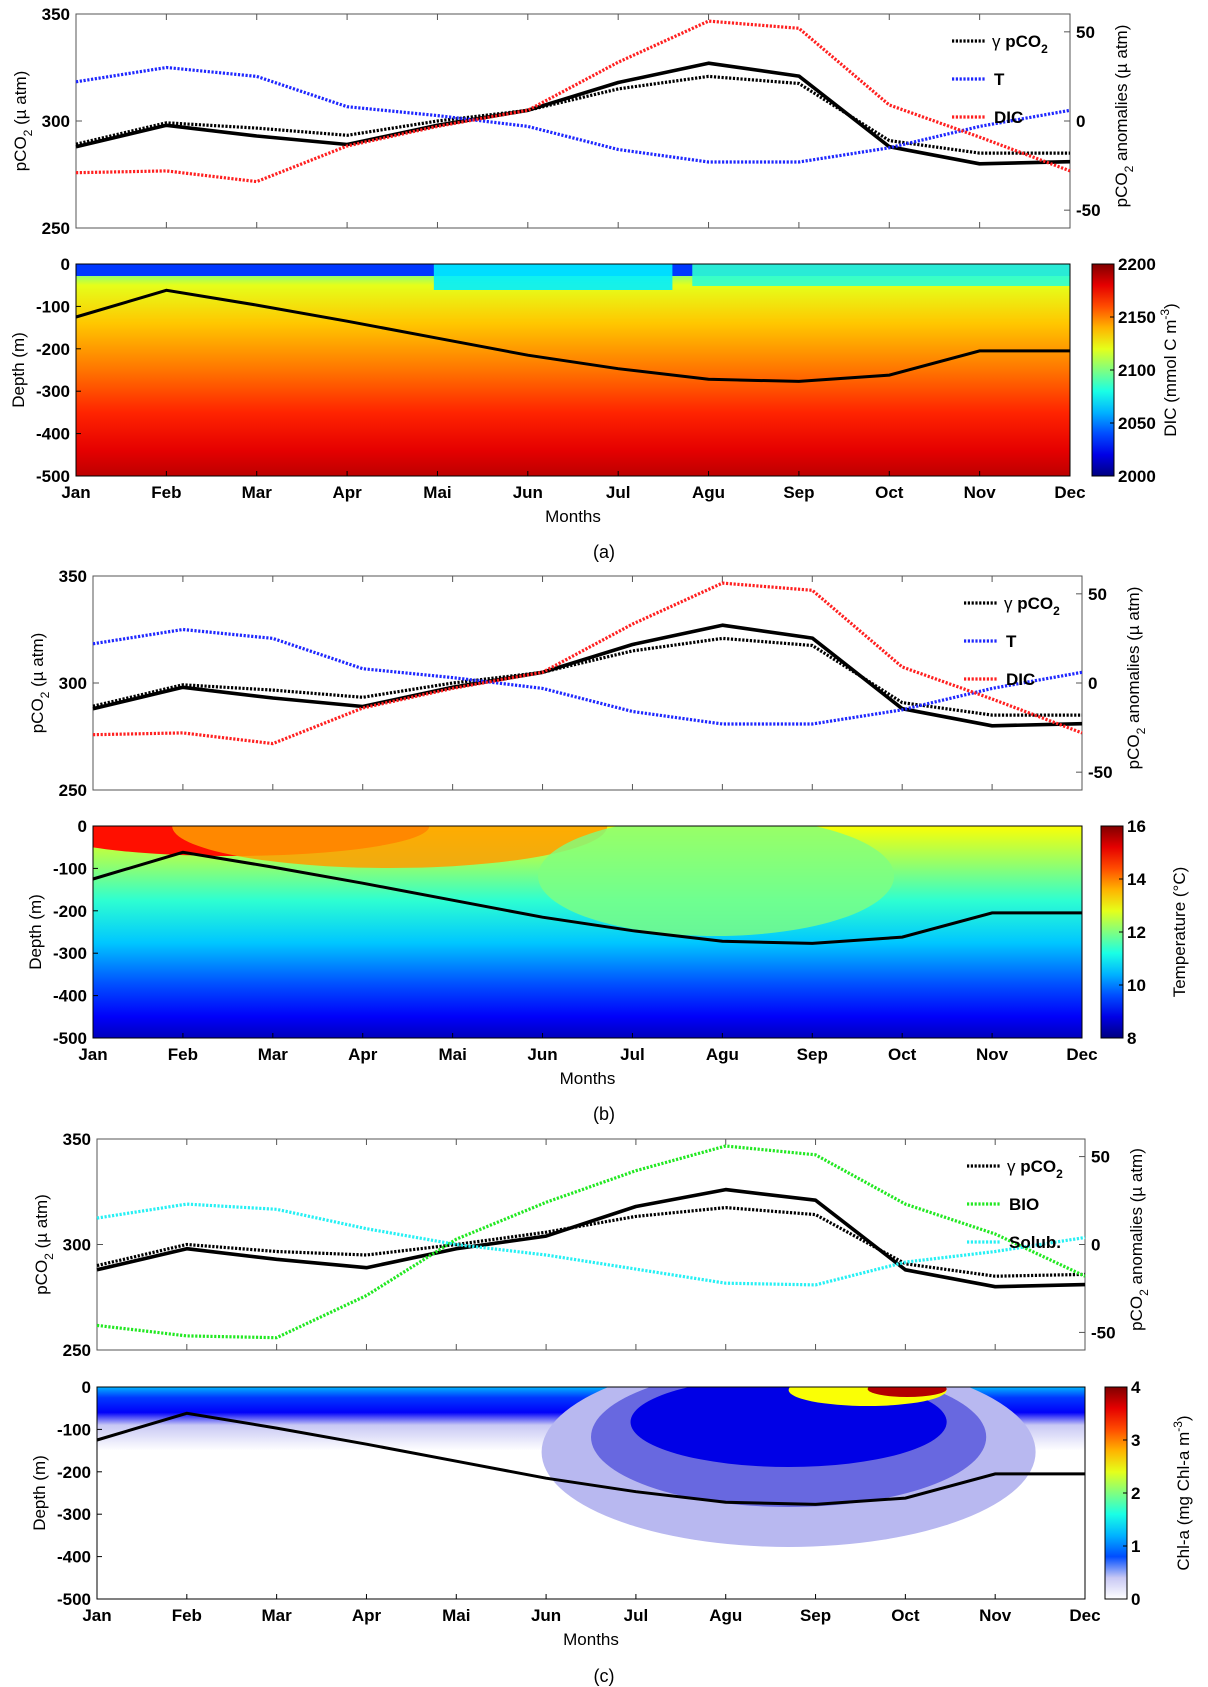  Describe the element at coordinates (75, 492) in the screenshot. I see `month-label: Jan` at that location.